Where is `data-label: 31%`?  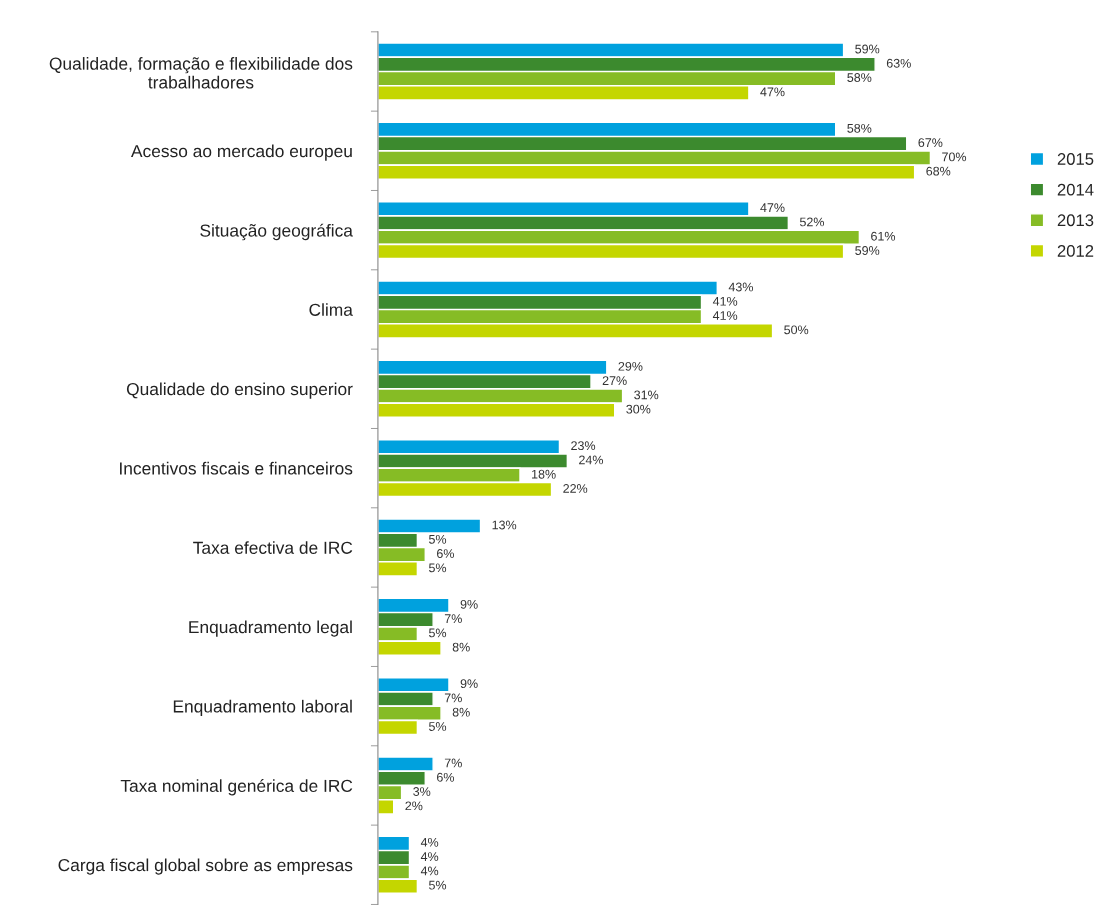
data-label: 31% is located at coordinates (646, 395).